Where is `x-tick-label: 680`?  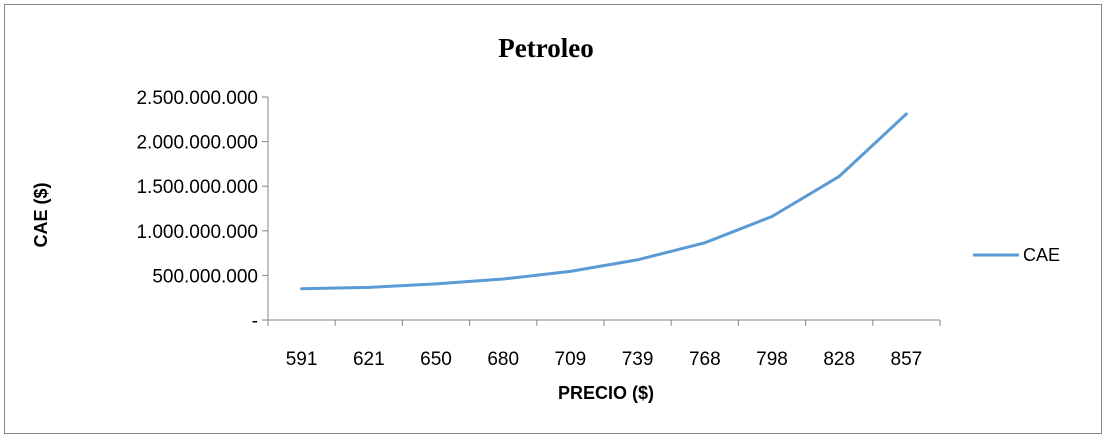
x-tick-label: 680 is located at coordinates (503, 359).